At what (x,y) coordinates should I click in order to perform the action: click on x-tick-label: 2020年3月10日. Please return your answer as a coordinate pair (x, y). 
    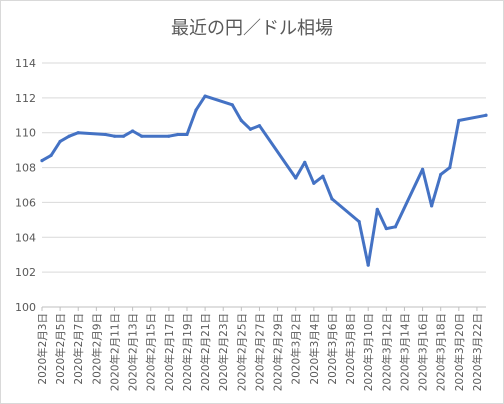
    Looking at the image, I should click on (368, 352).